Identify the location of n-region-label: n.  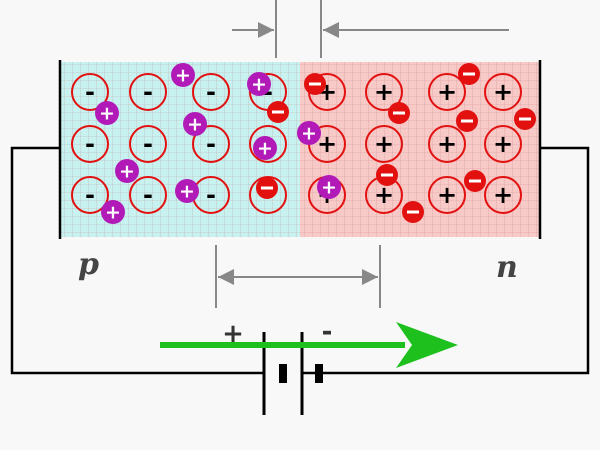
(507, 267).